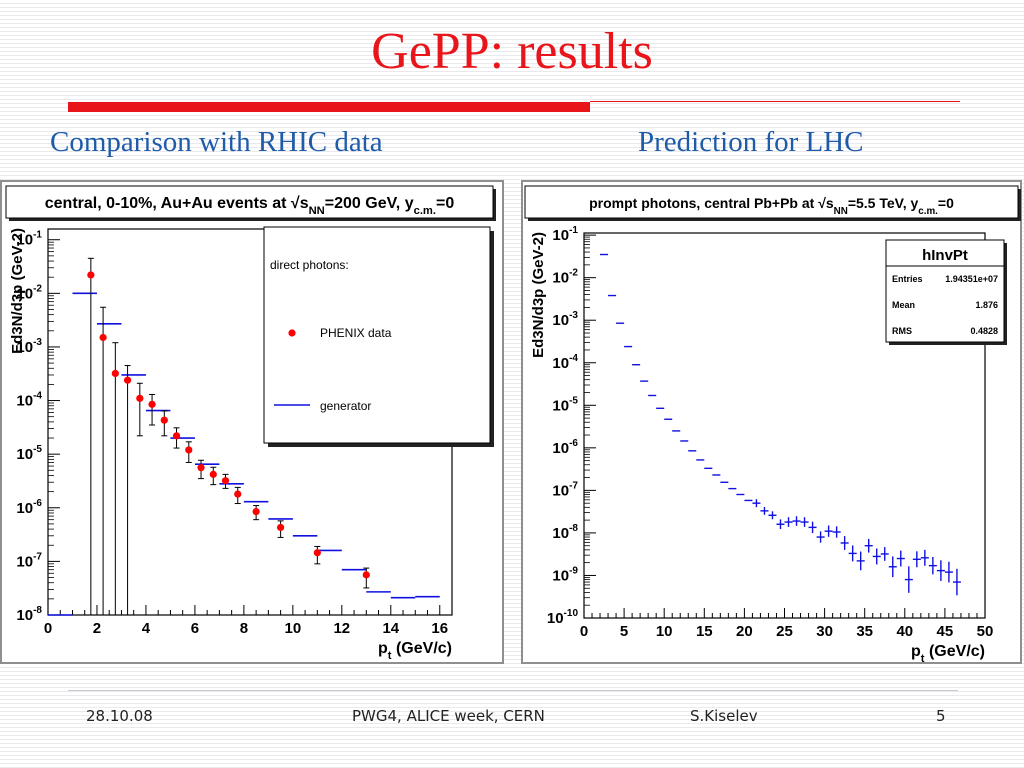 The height and width of the screenshot is (768, 1024). What do you see at coordinates (513, 690) in the screenshot?
I see `footer-divider` at bounding box center [513, 690].